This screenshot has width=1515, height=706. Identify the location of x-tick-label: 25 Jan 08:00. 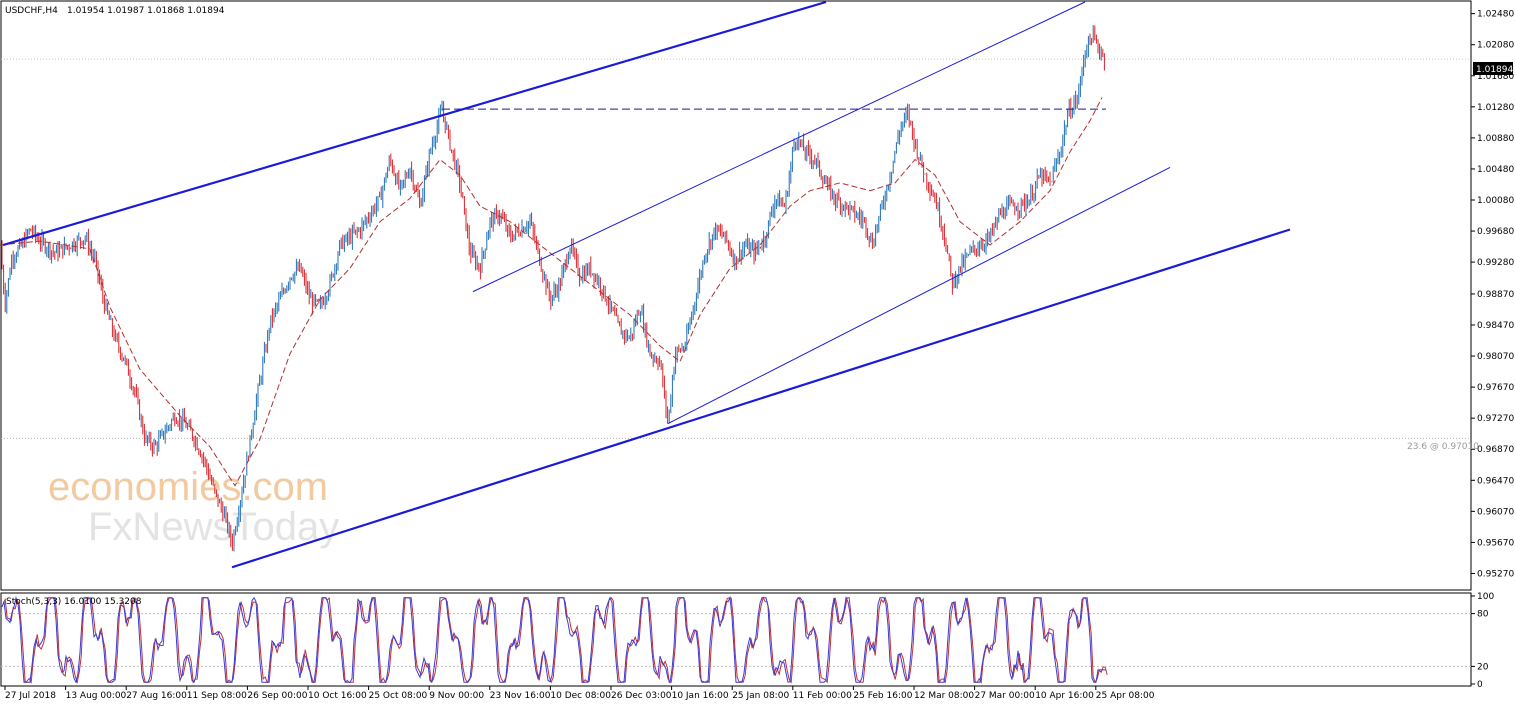
(760, 696).